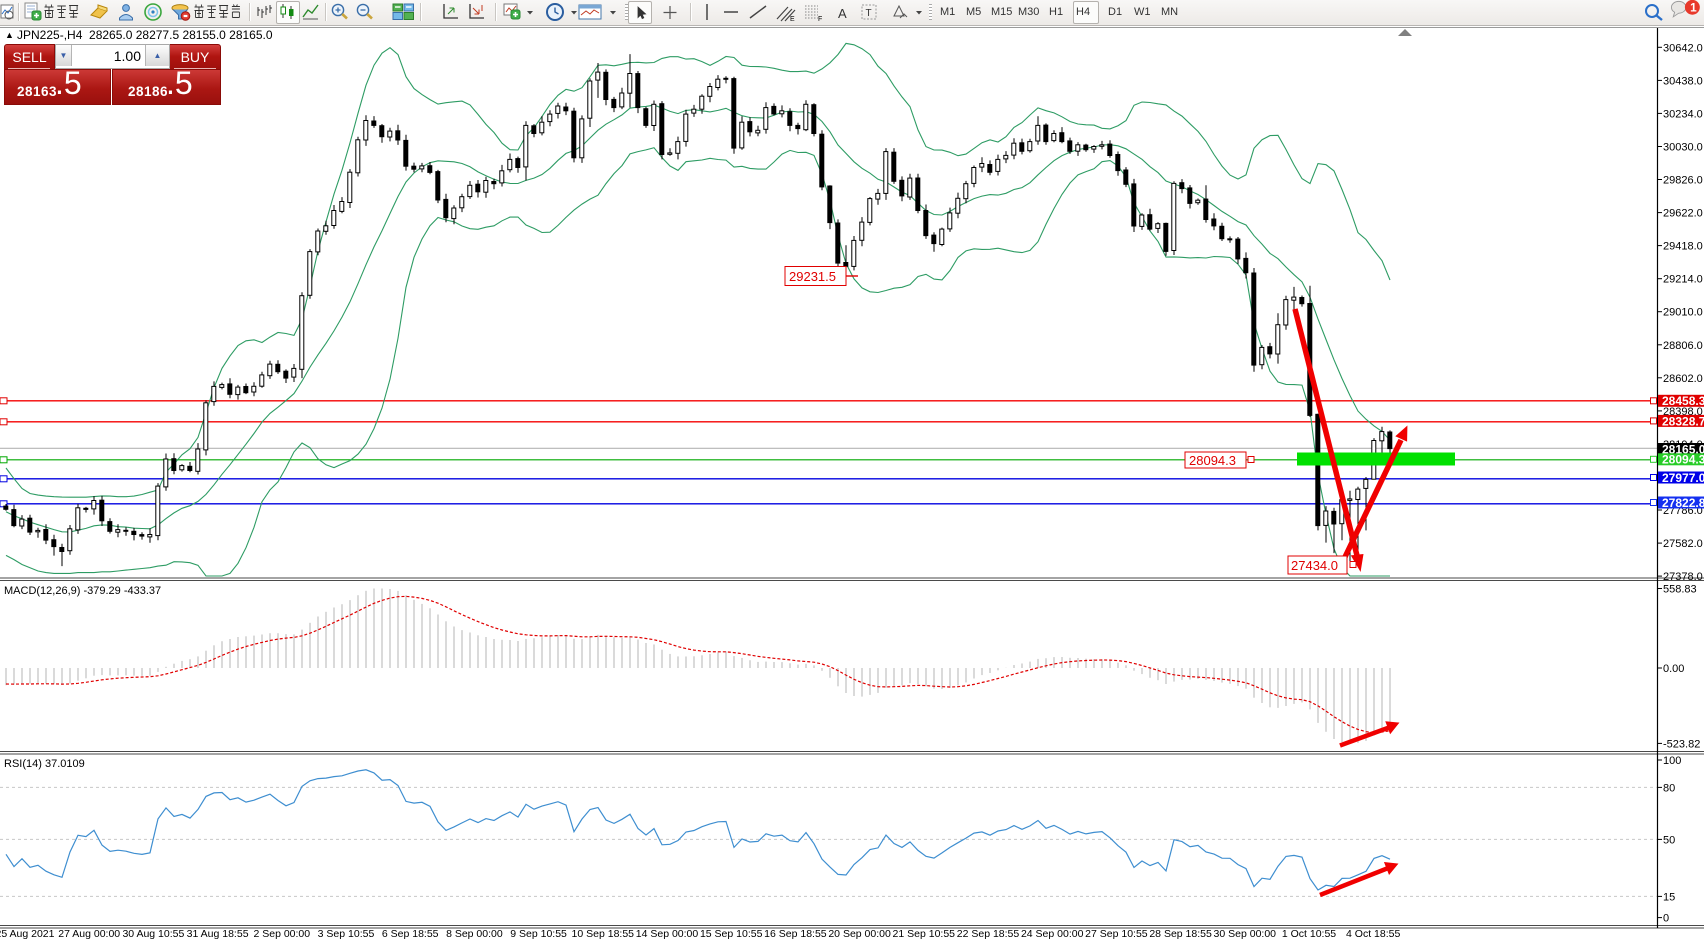 This screenshot has width=1704, height=939. What do you see at coordinates (1683, 214) in the screenshot?
I see `svg-text: 29622.0` at bounding box center [1683, 214].